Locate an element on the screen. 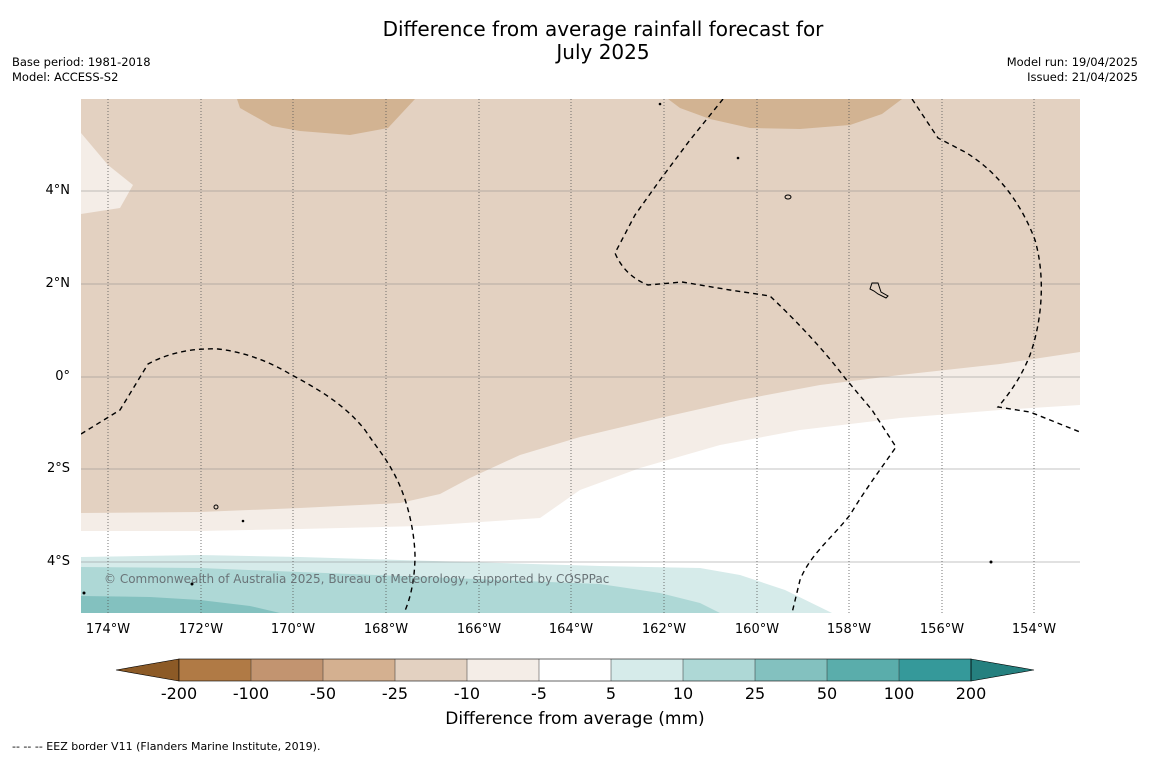  colorbar-tick-label: 25 is located at coordinates (755, 693).